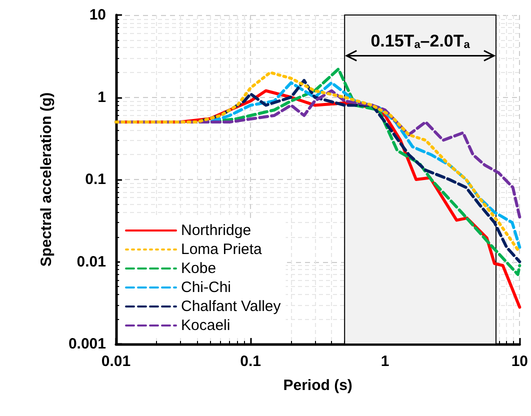 The image size is (531, 416). What do you see at coordinates (97, 15) in the screenshot?
I see `y-tick-label: 10` at bounding box center [97, 15].